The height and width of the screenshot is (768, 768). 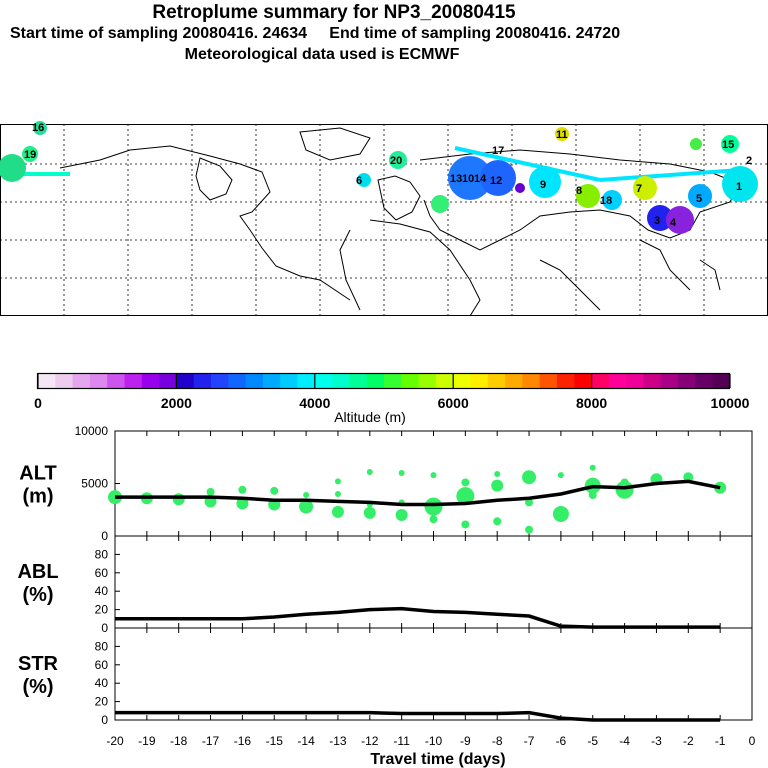 What do you see at coordinates (306, 741) in the screenshot?
I see `x-tick-label: -14` at bounding box center [306, 741].